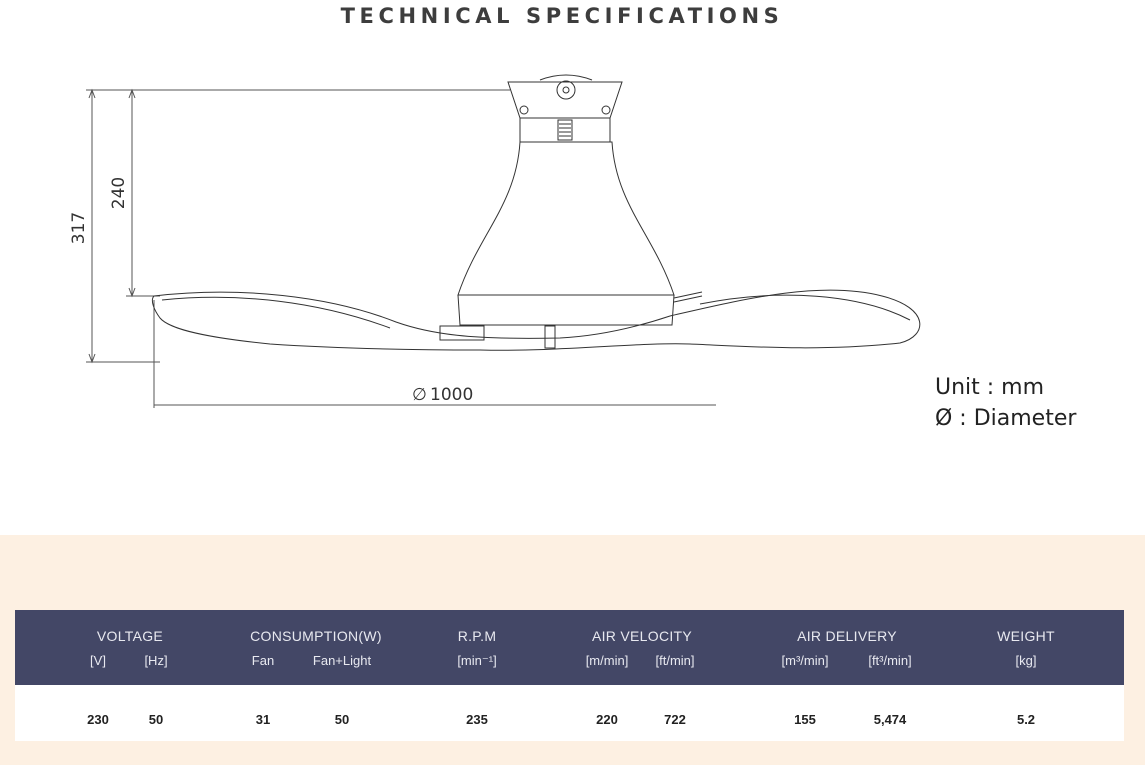 Image resolution: width=1145 pixels, height=765 pixels. I want to click on unit-volt: [V], so click(98, 660).